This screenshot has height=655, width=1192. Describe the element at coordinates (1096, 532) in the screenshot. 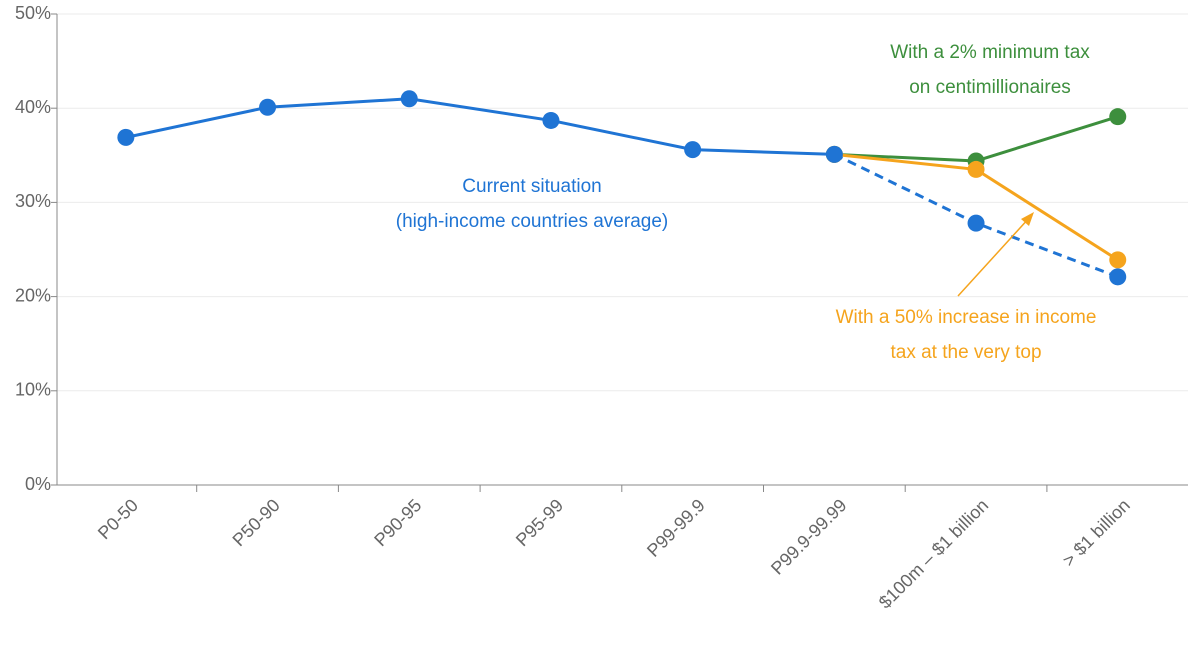

I see `x-tick-label: > $1 billion` at that location.